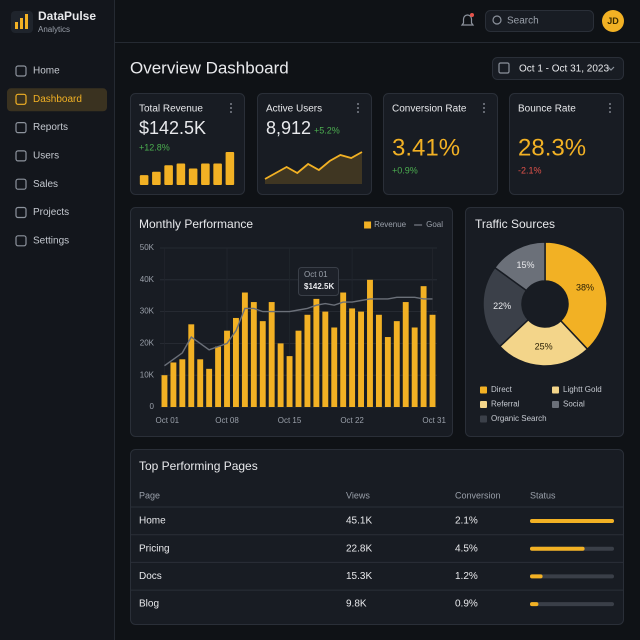  What do you see at coordinates (502, 389) in the screenshot?
I see `legend-label: Direct` at bounding box center [502, 389].